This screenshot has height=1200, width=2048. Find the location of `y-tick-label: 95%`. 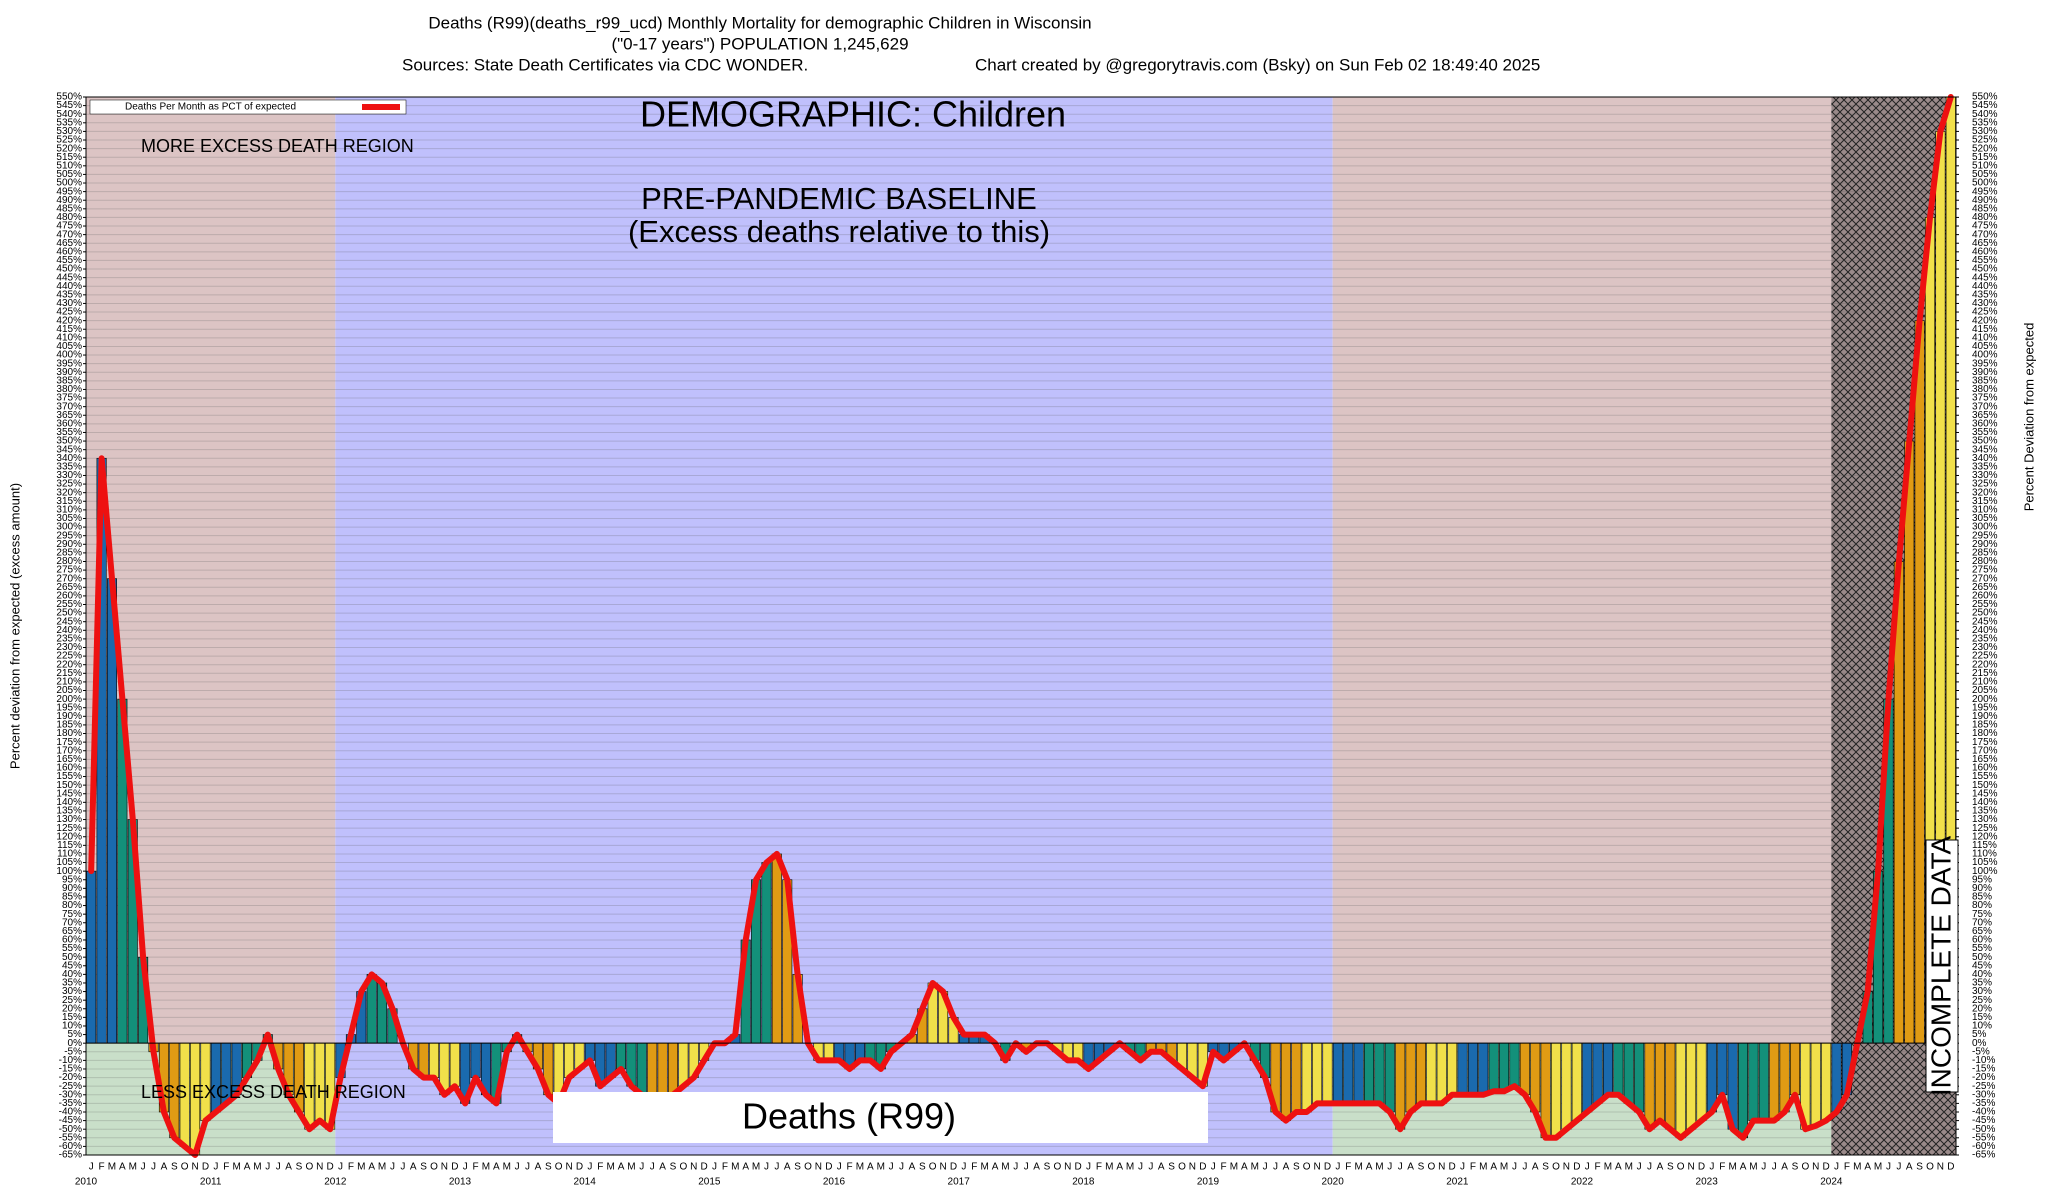

y-tick-label: 95% is located at coordinates (72, 879).